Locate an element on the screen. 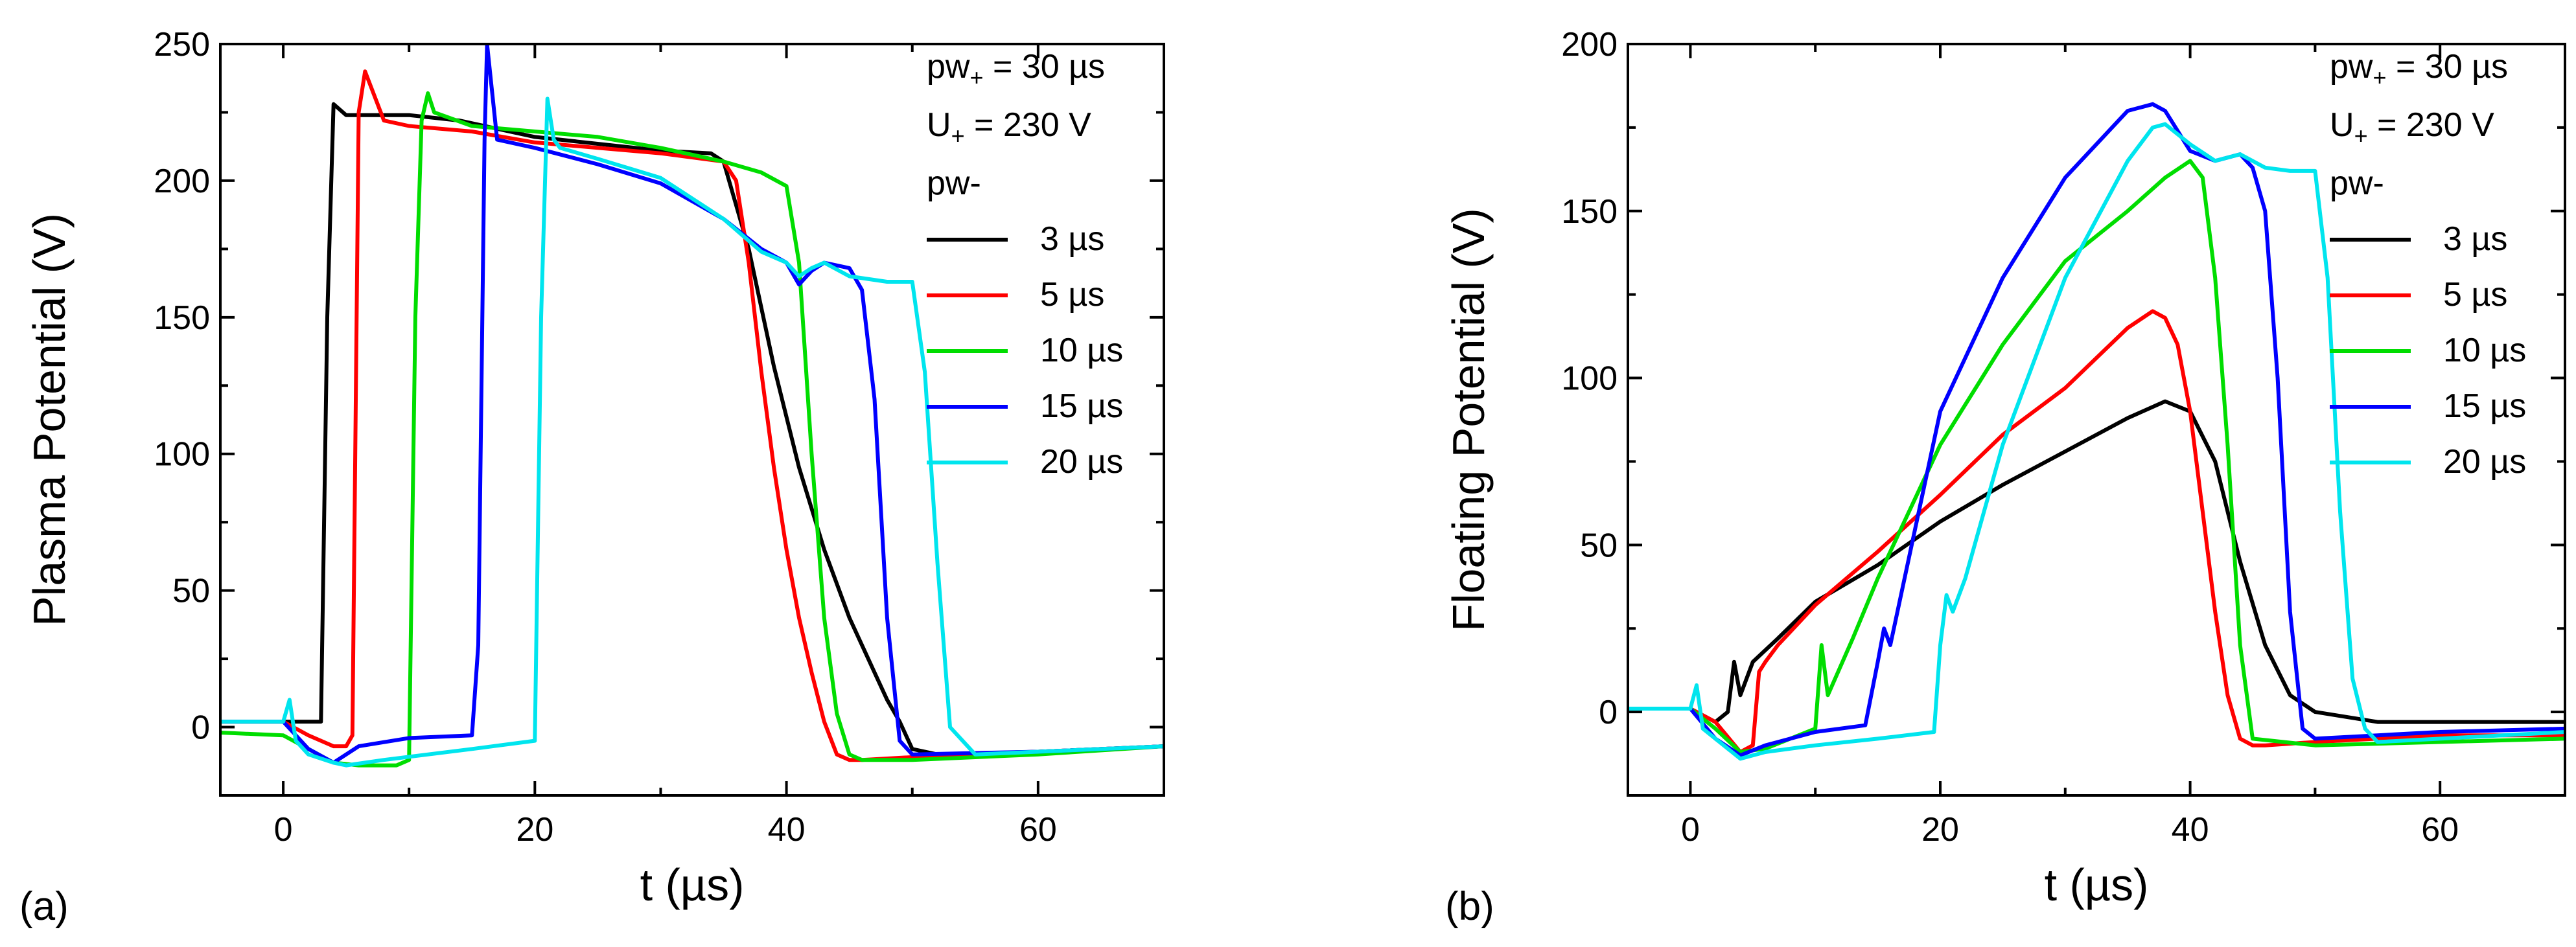 This screenshot has height=947, width=2576. y-tick-label: 250 is located at coordinates (182, 44).